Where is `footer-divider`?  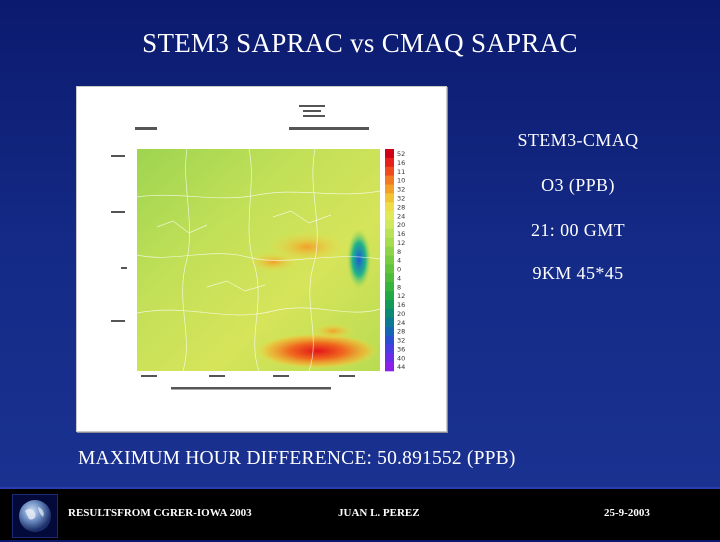 footer-divider is located at coordinates (360, 488).